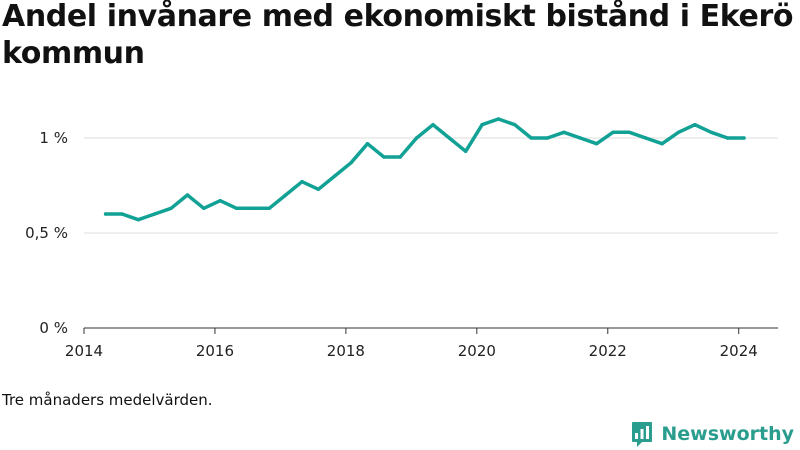  I want to click on x-tick-label: 2018, so click(346, 351).